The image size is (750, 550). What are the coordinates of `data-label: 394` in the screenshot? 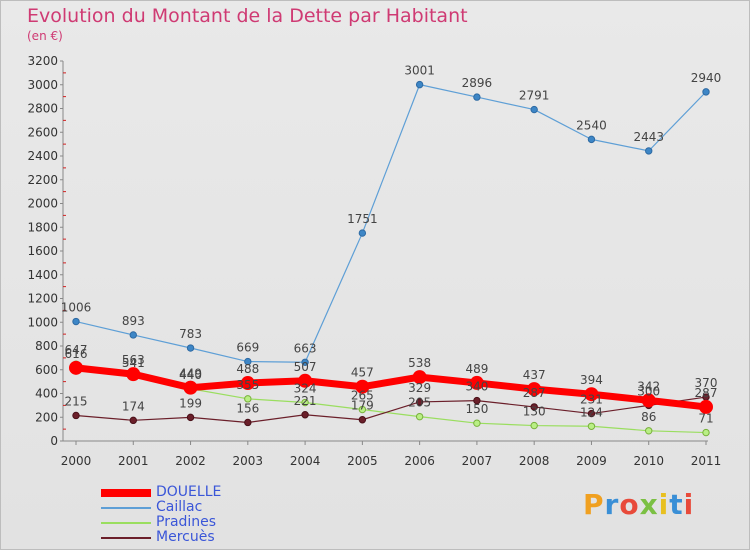 It's located at (591, 380).